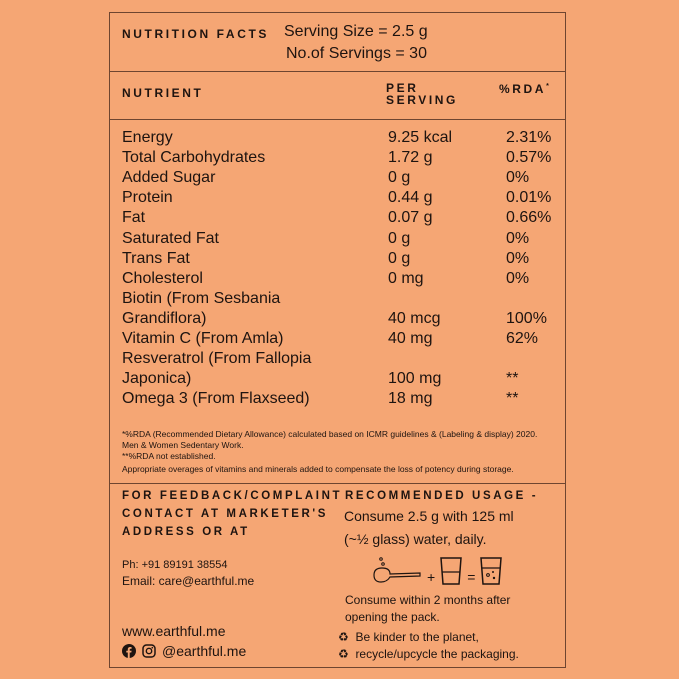 The height and width of the screenshot is (679, 679). Describe the element at coordinates (343, 400) in the screenshot. I see `table-row: Omega 3 (From Flaxseed) 18 mg **` at that location.